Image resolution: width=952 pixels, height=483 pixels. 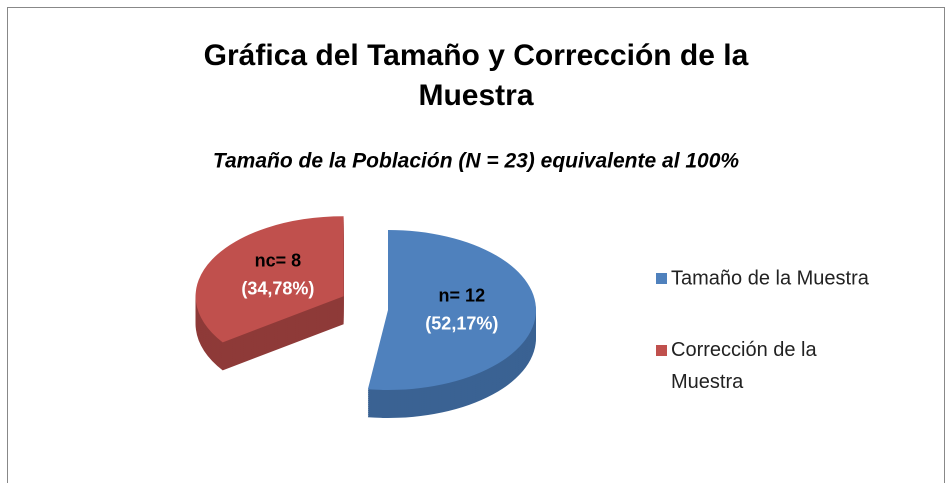 What do you see at coordinates (277, 289) in the screenshot?
I see `data-label: (34,78%)` at bounding box center [277, 289].